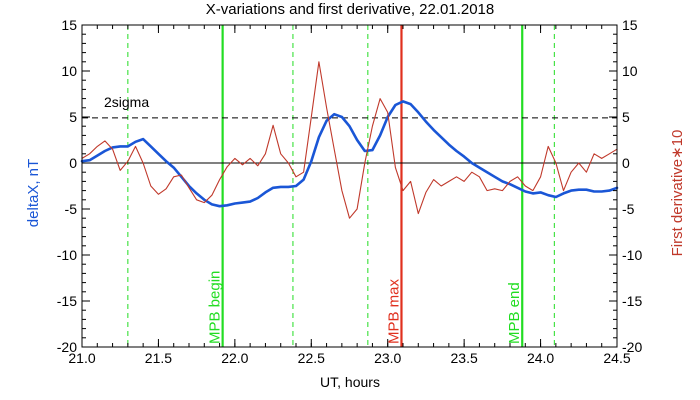 The image size is (700, 400). I want to click on x-tick-label-2: 22.0, so click(234, 358).